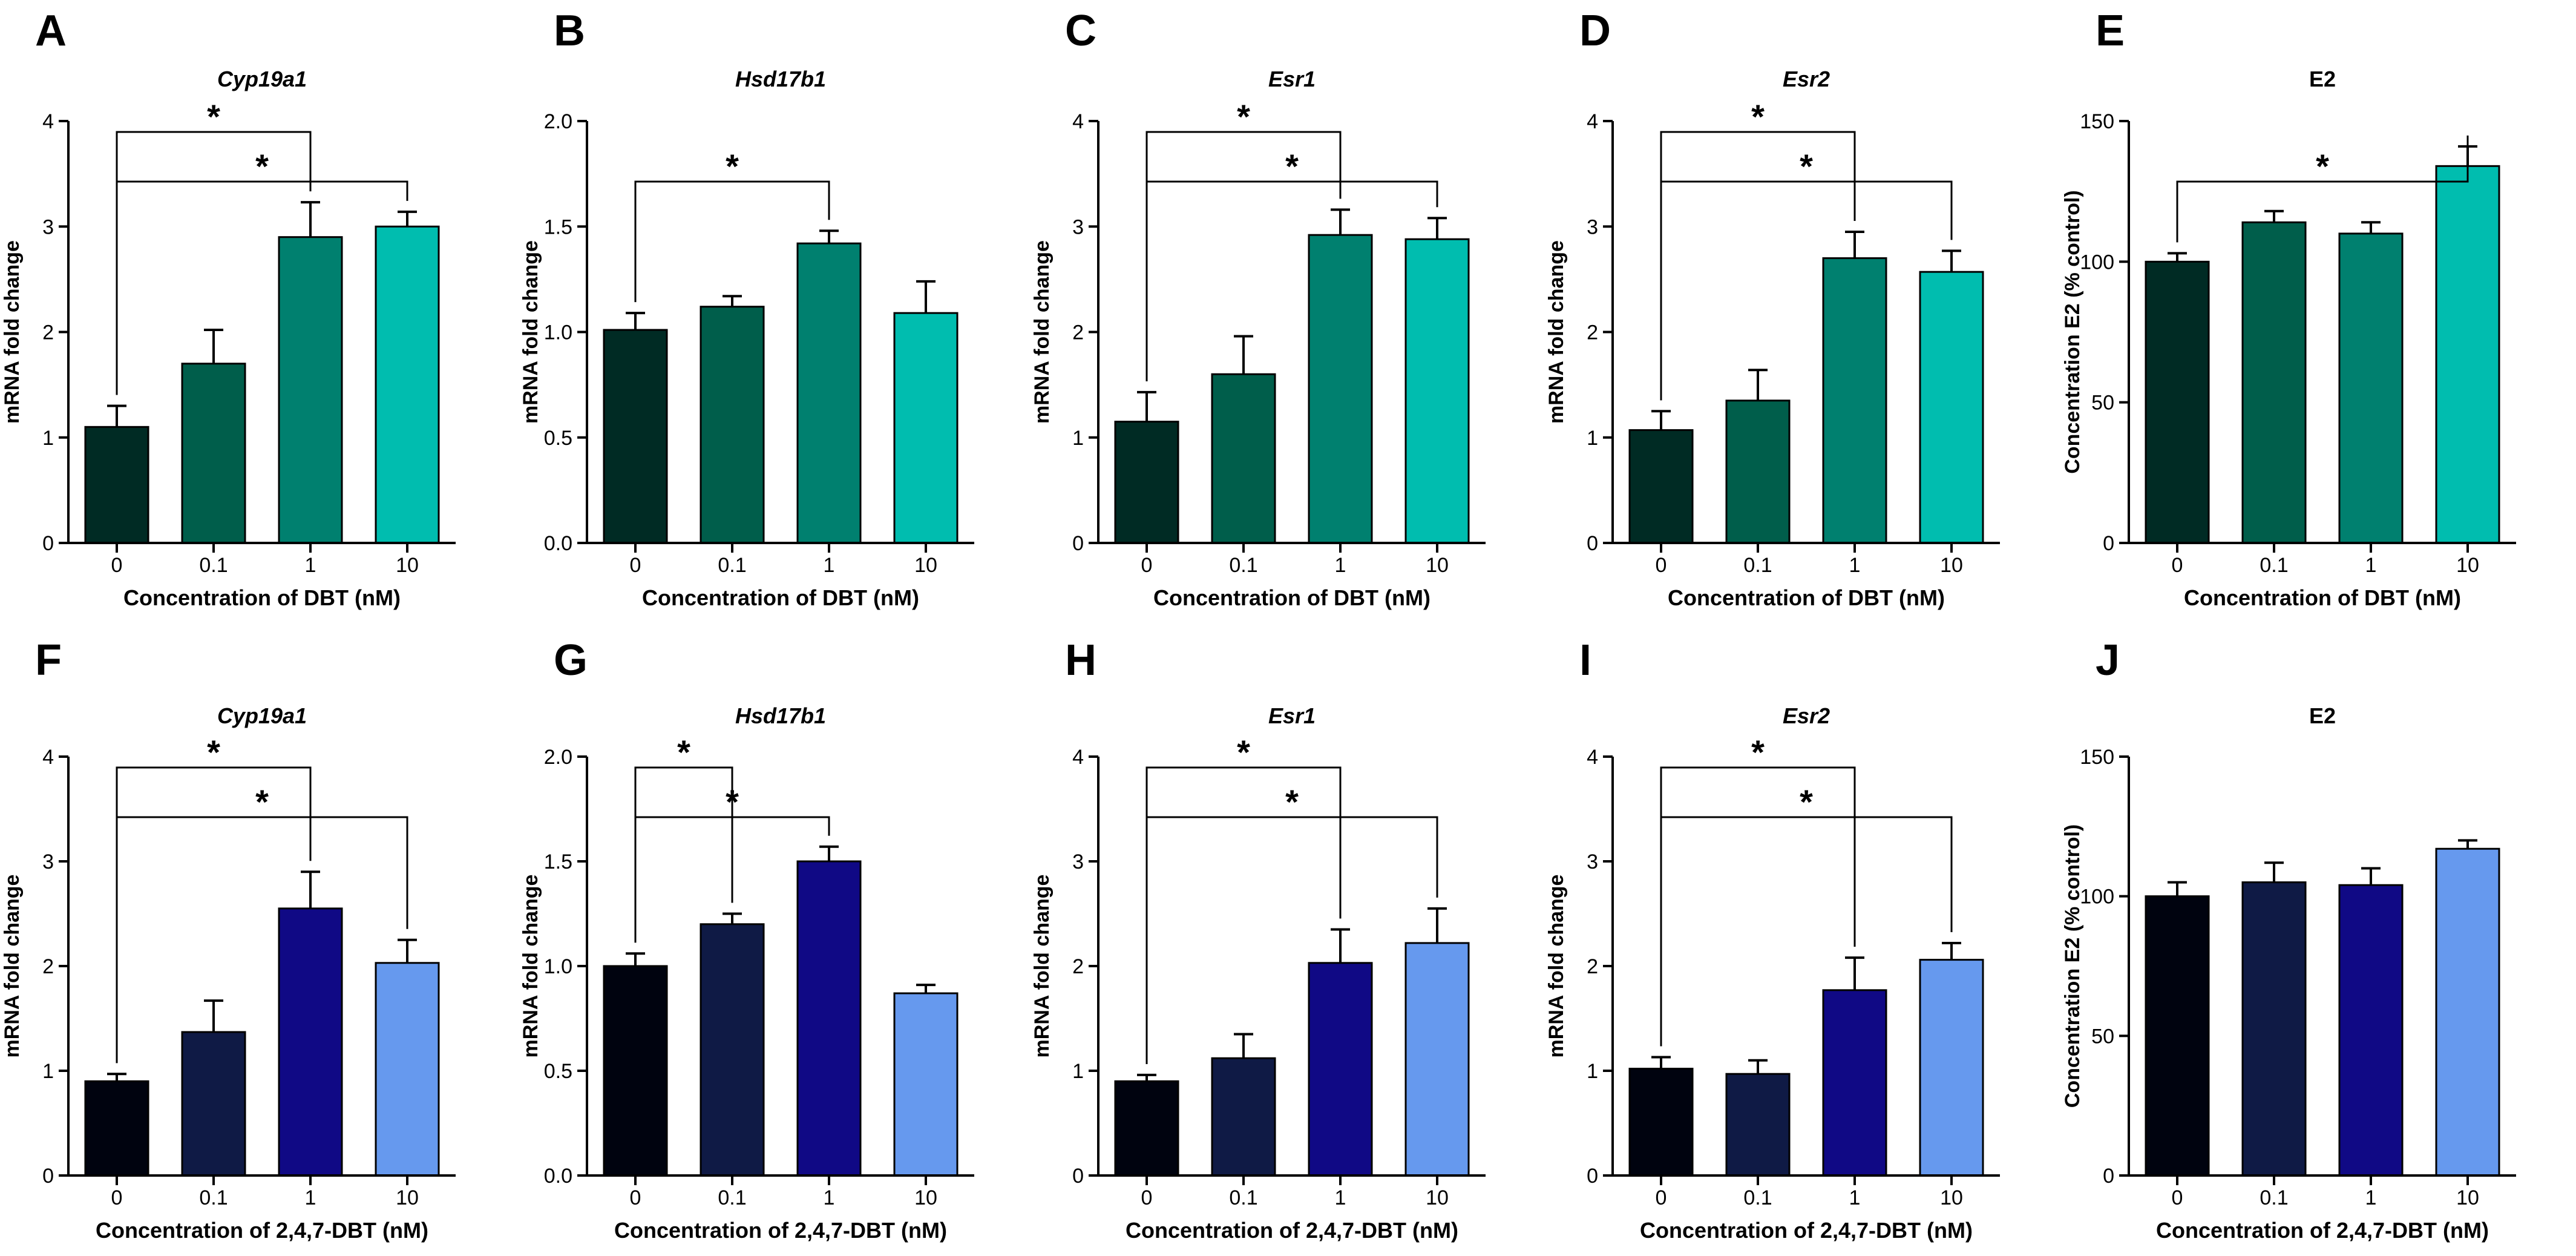 The height and width of the screenshot is (1256, 2576). What do you see at coordinates (1078, 121) in the screenshot?
I see `panel-c-y-tick-label: 4` at bounding box center [1078, 121].